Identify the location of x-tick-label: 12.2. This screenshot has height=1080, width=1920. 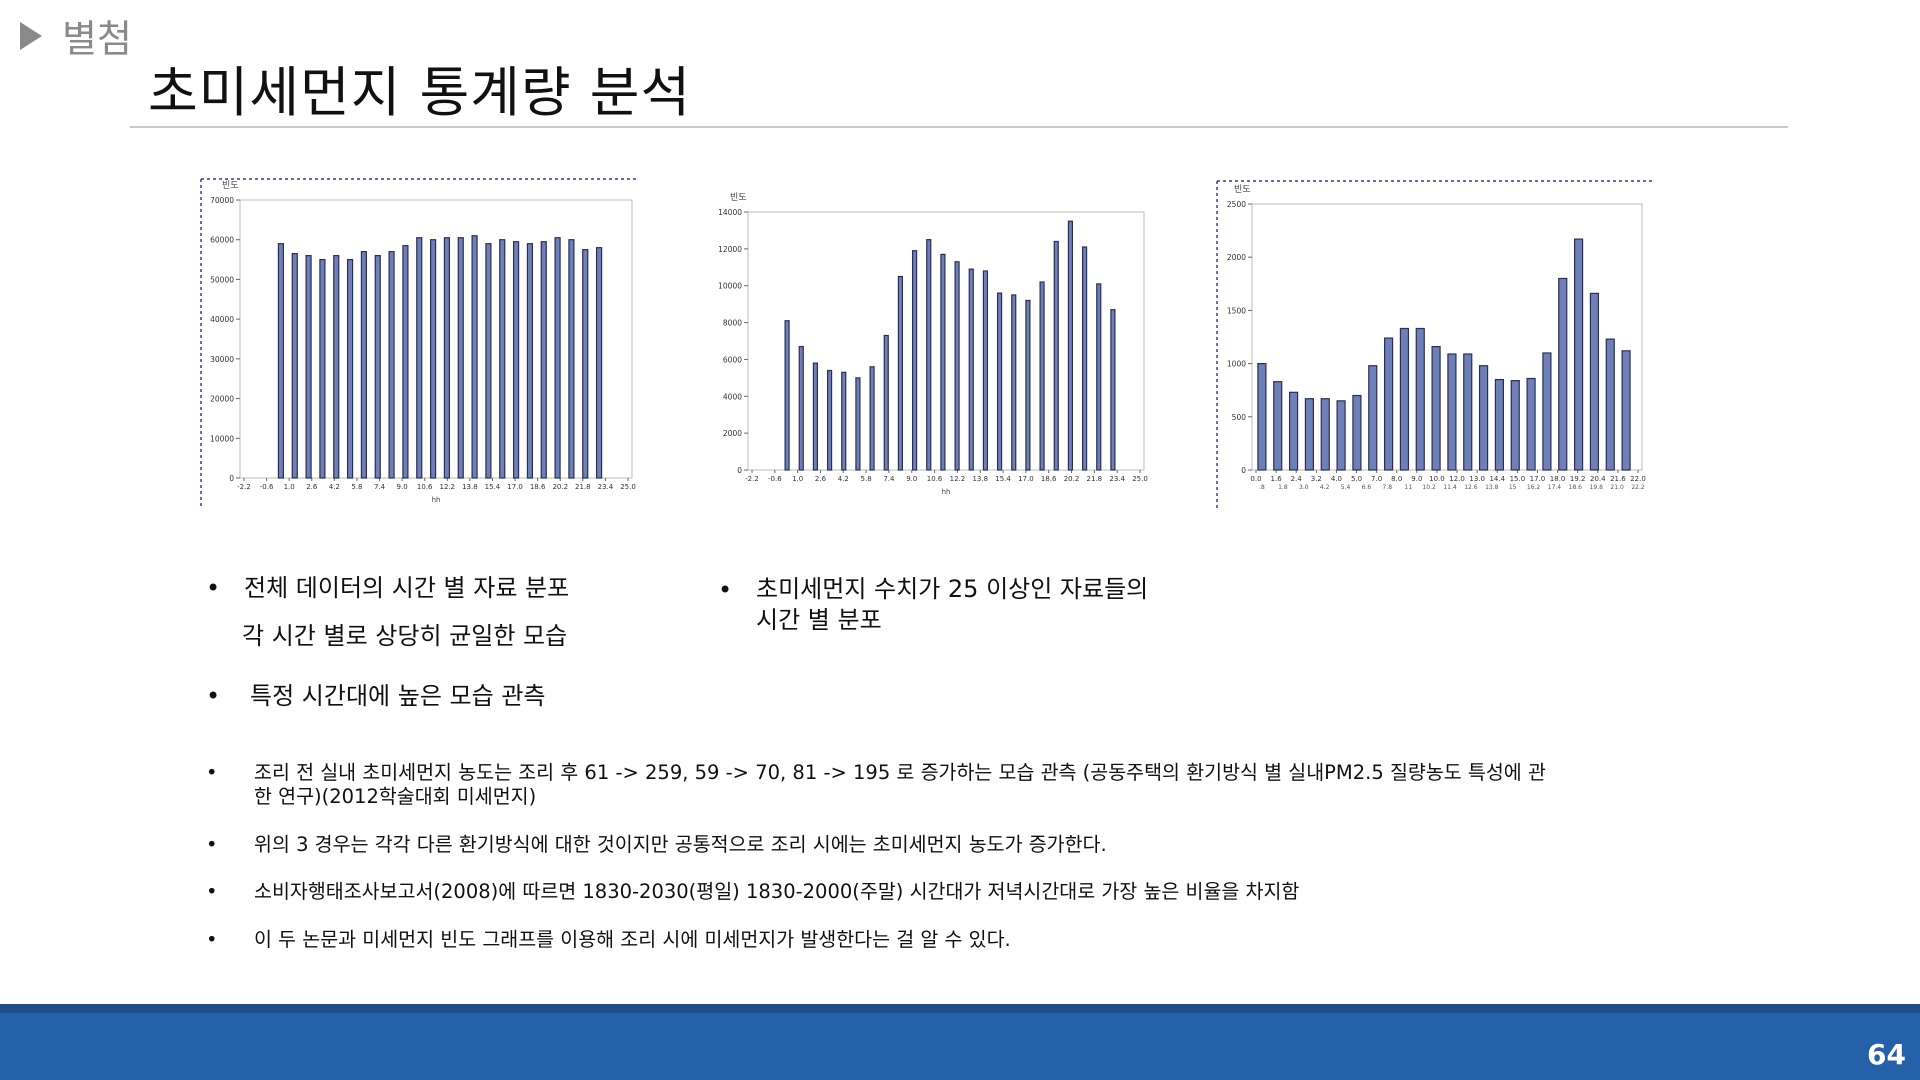
(447, 487).